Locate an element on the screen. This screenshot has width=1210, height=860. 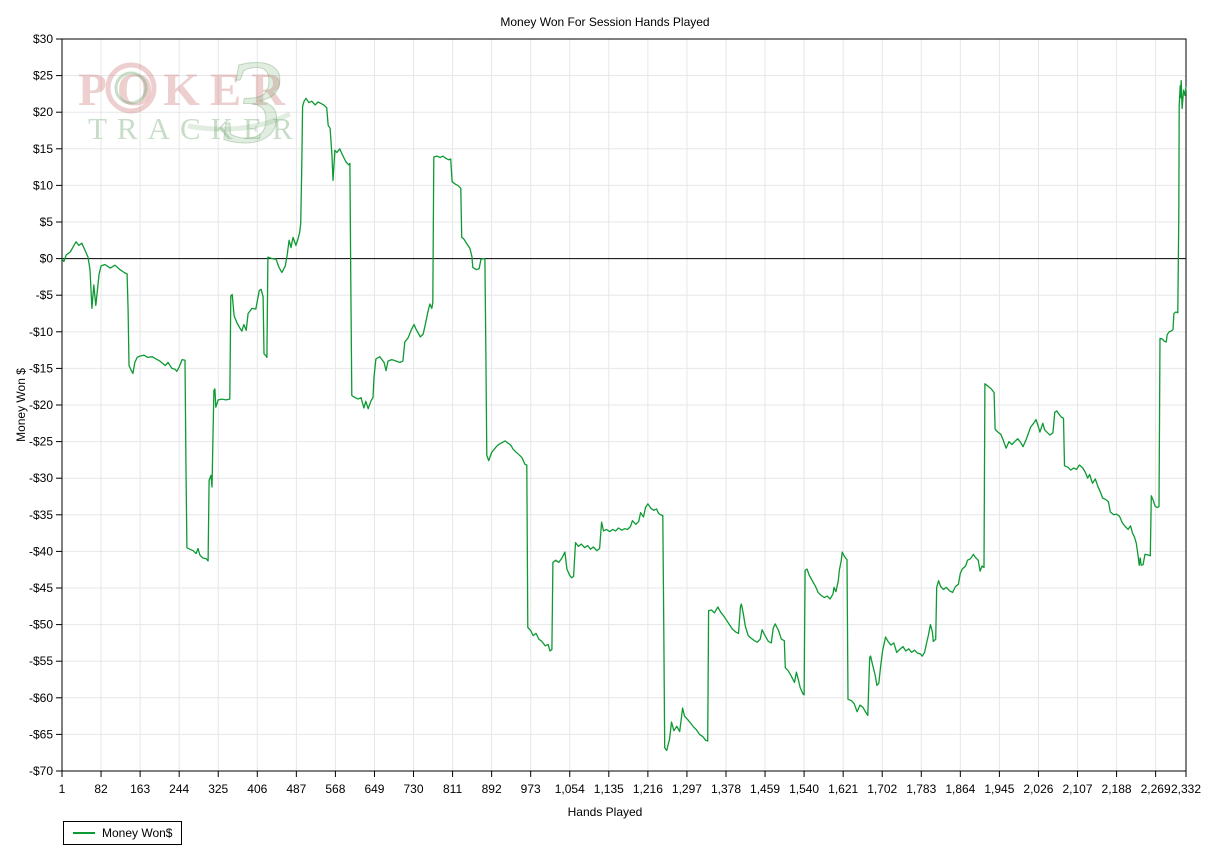
x-tick-label: 1,054 is located at coordinates (570, 789).